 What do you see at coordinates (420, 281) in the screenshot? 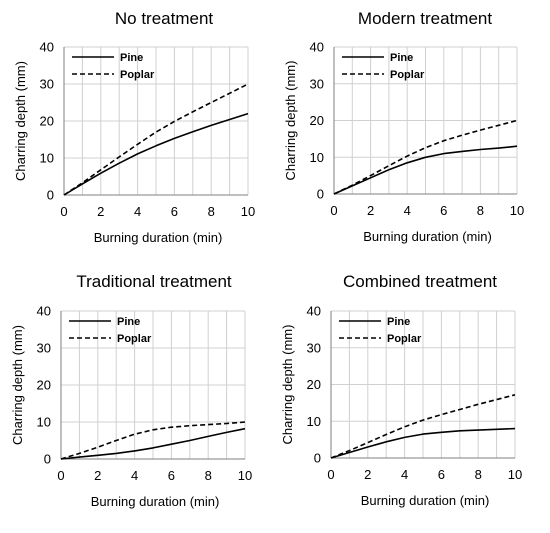
I see `panel-title: Combined treatment` at bounding box center [420, 281].